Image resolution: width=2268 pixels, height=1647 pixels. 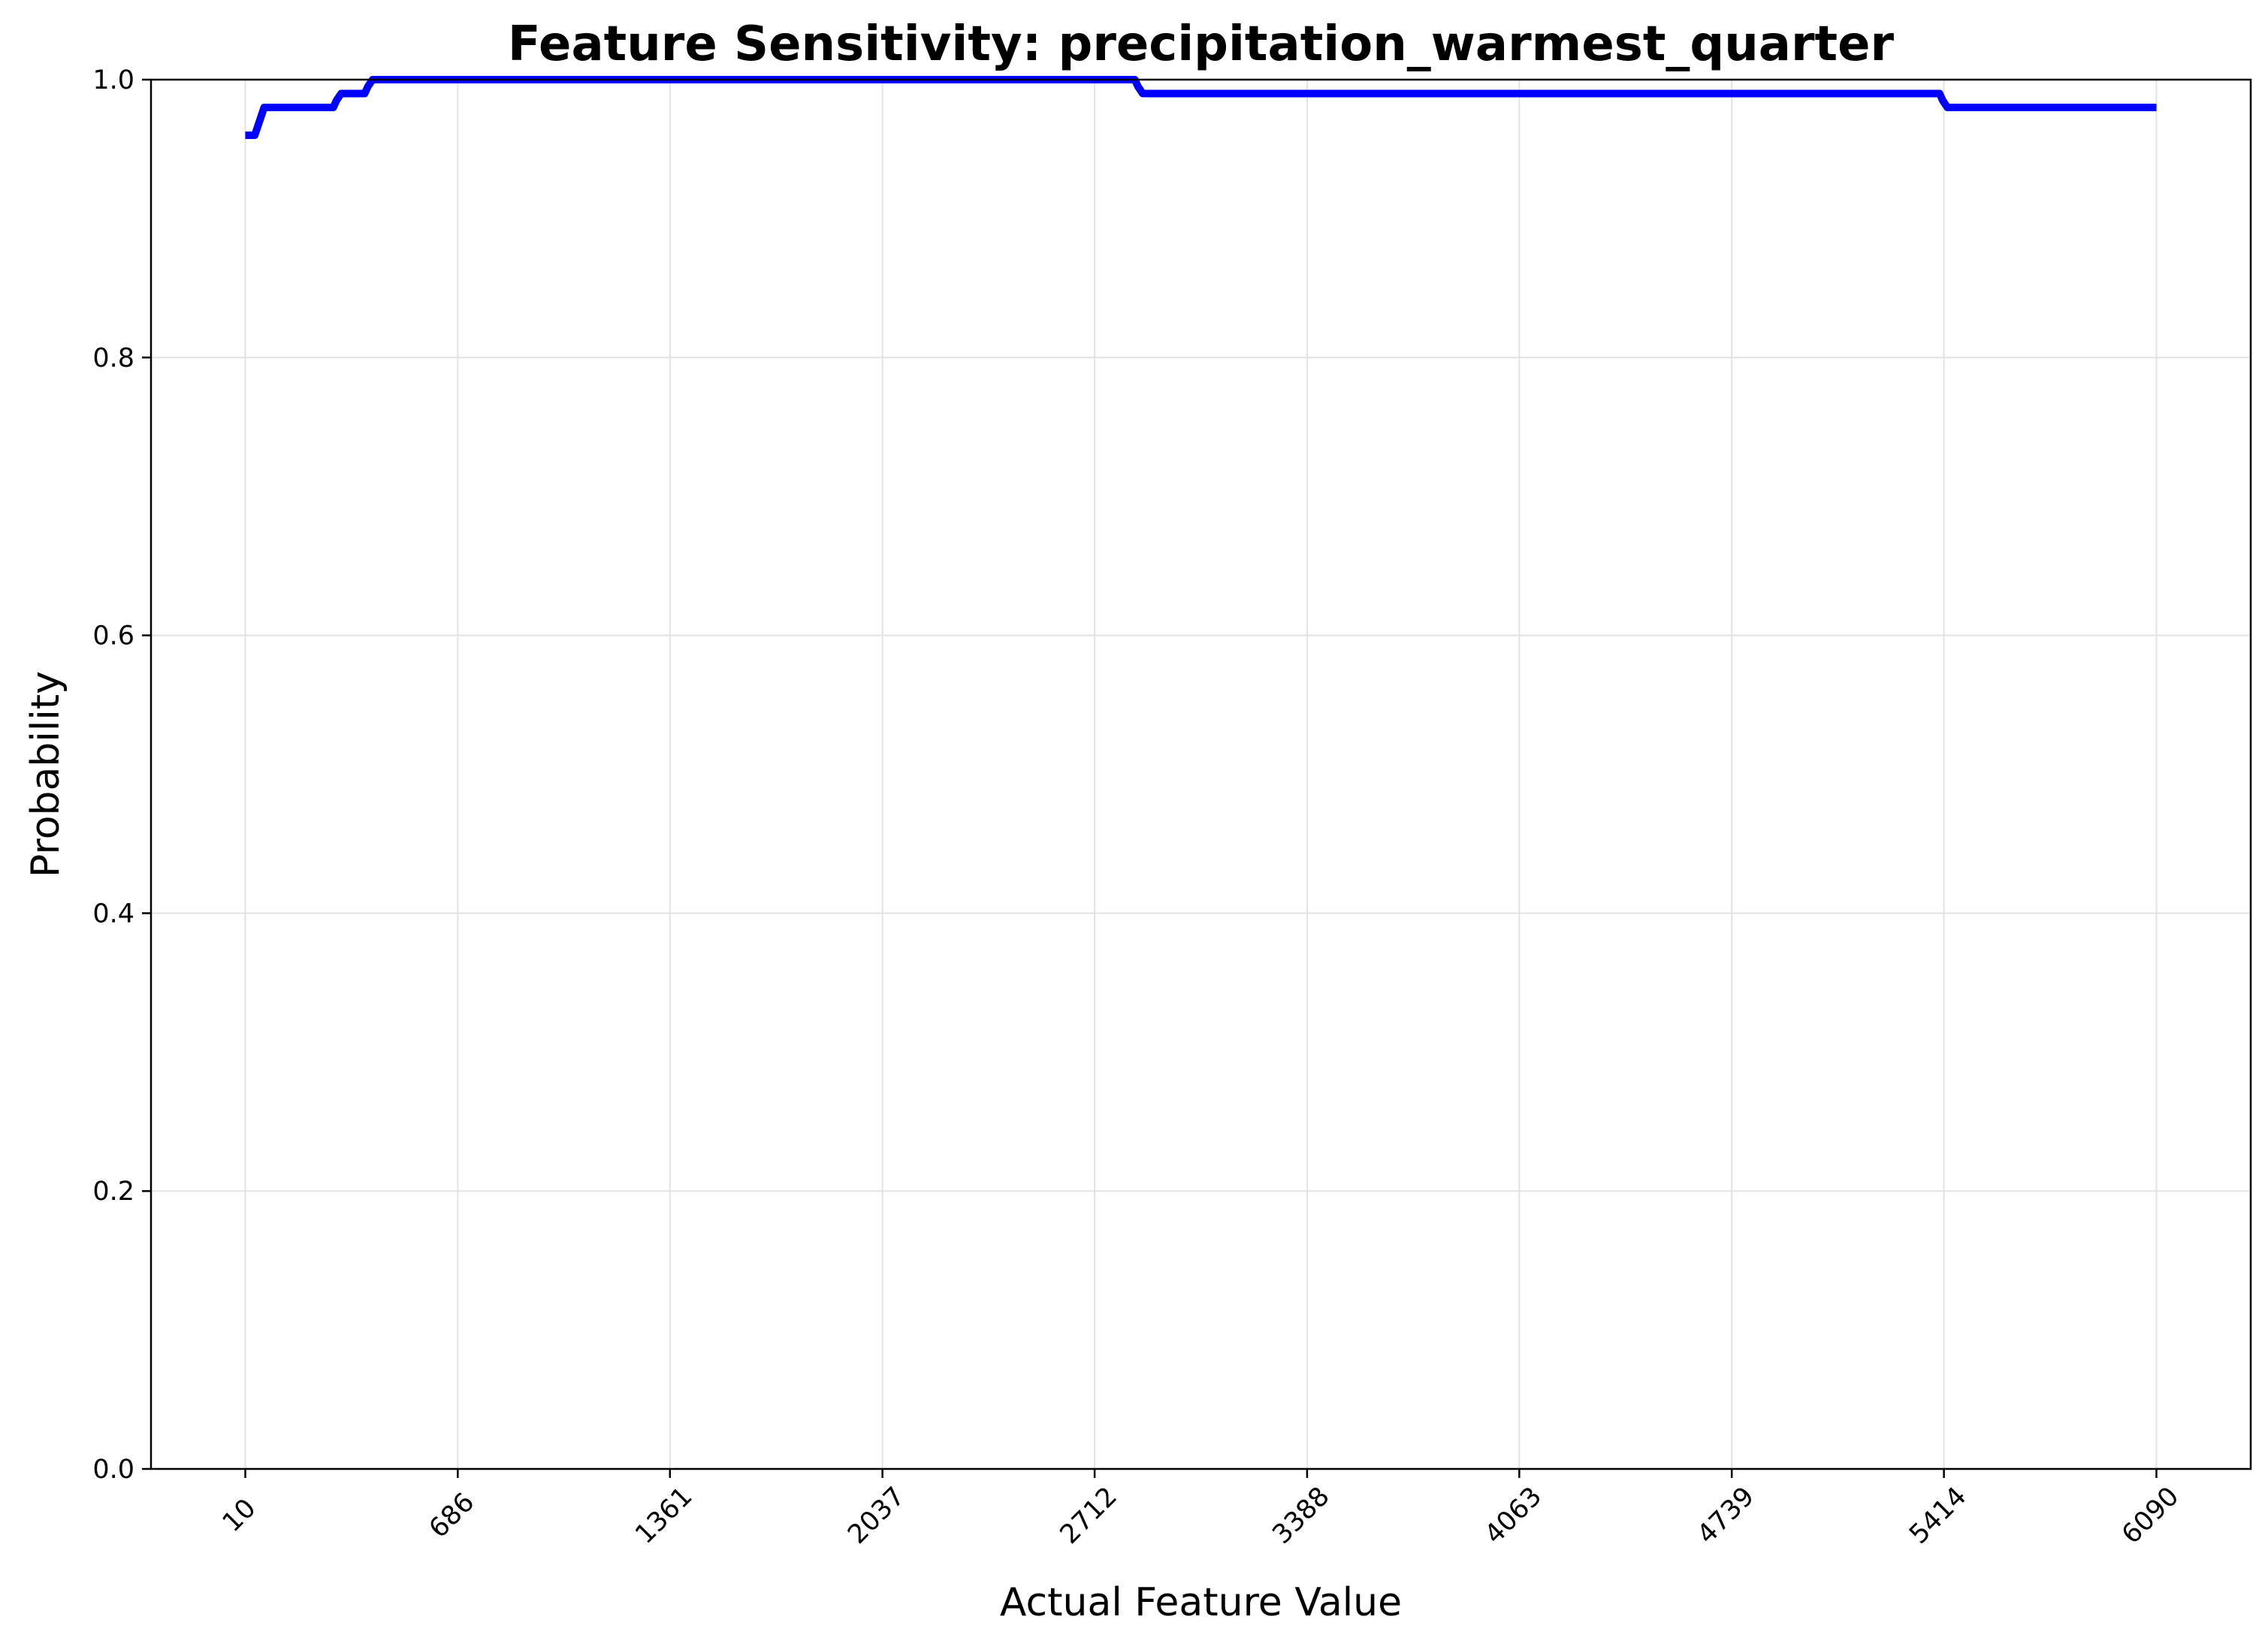 What do you see at coordinates (113, 1192) in the screenshot?
I see `y-tick-label: 0.2` at bounding box center [113, 1192].